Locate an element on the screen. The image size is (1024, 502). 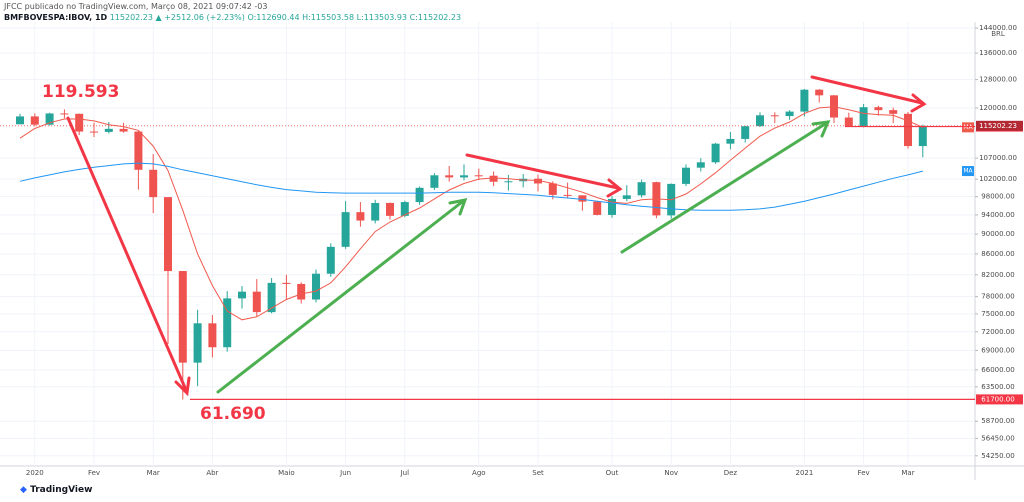
y-tick-label: 120000.00 is located at coordinates (998, 108).